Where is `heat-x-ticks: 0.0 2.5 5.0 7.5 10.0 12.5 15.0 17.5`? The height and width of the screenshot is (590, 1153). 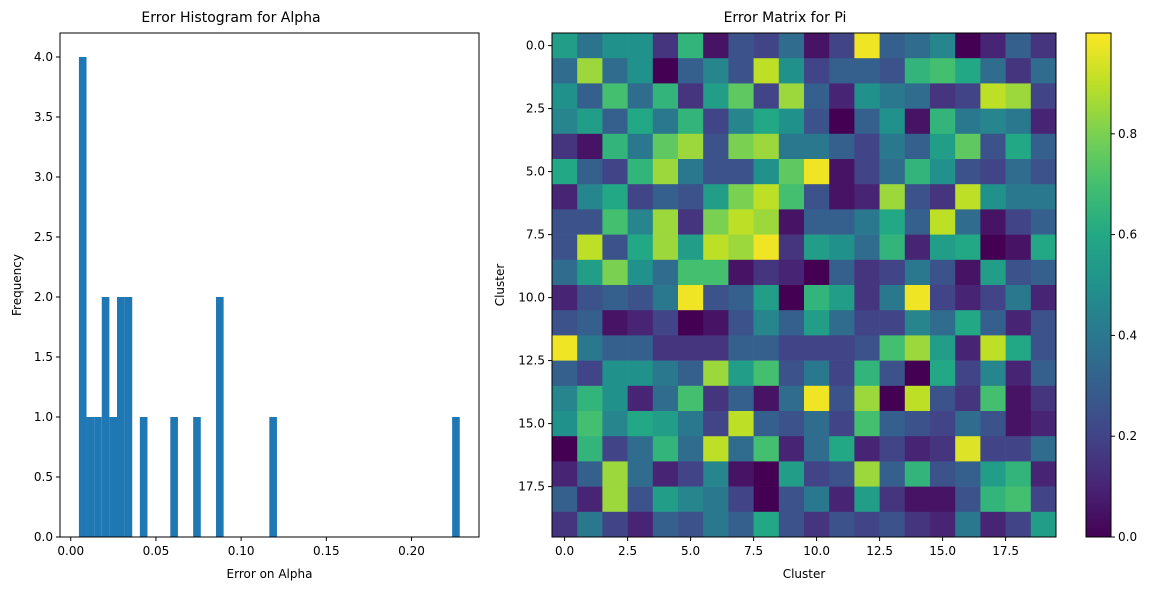 heat-x-ticks: 0.0 2.5 5.0 7.5 10.0 12.5 15.0 17.5 is located at coordinates (787, 547).